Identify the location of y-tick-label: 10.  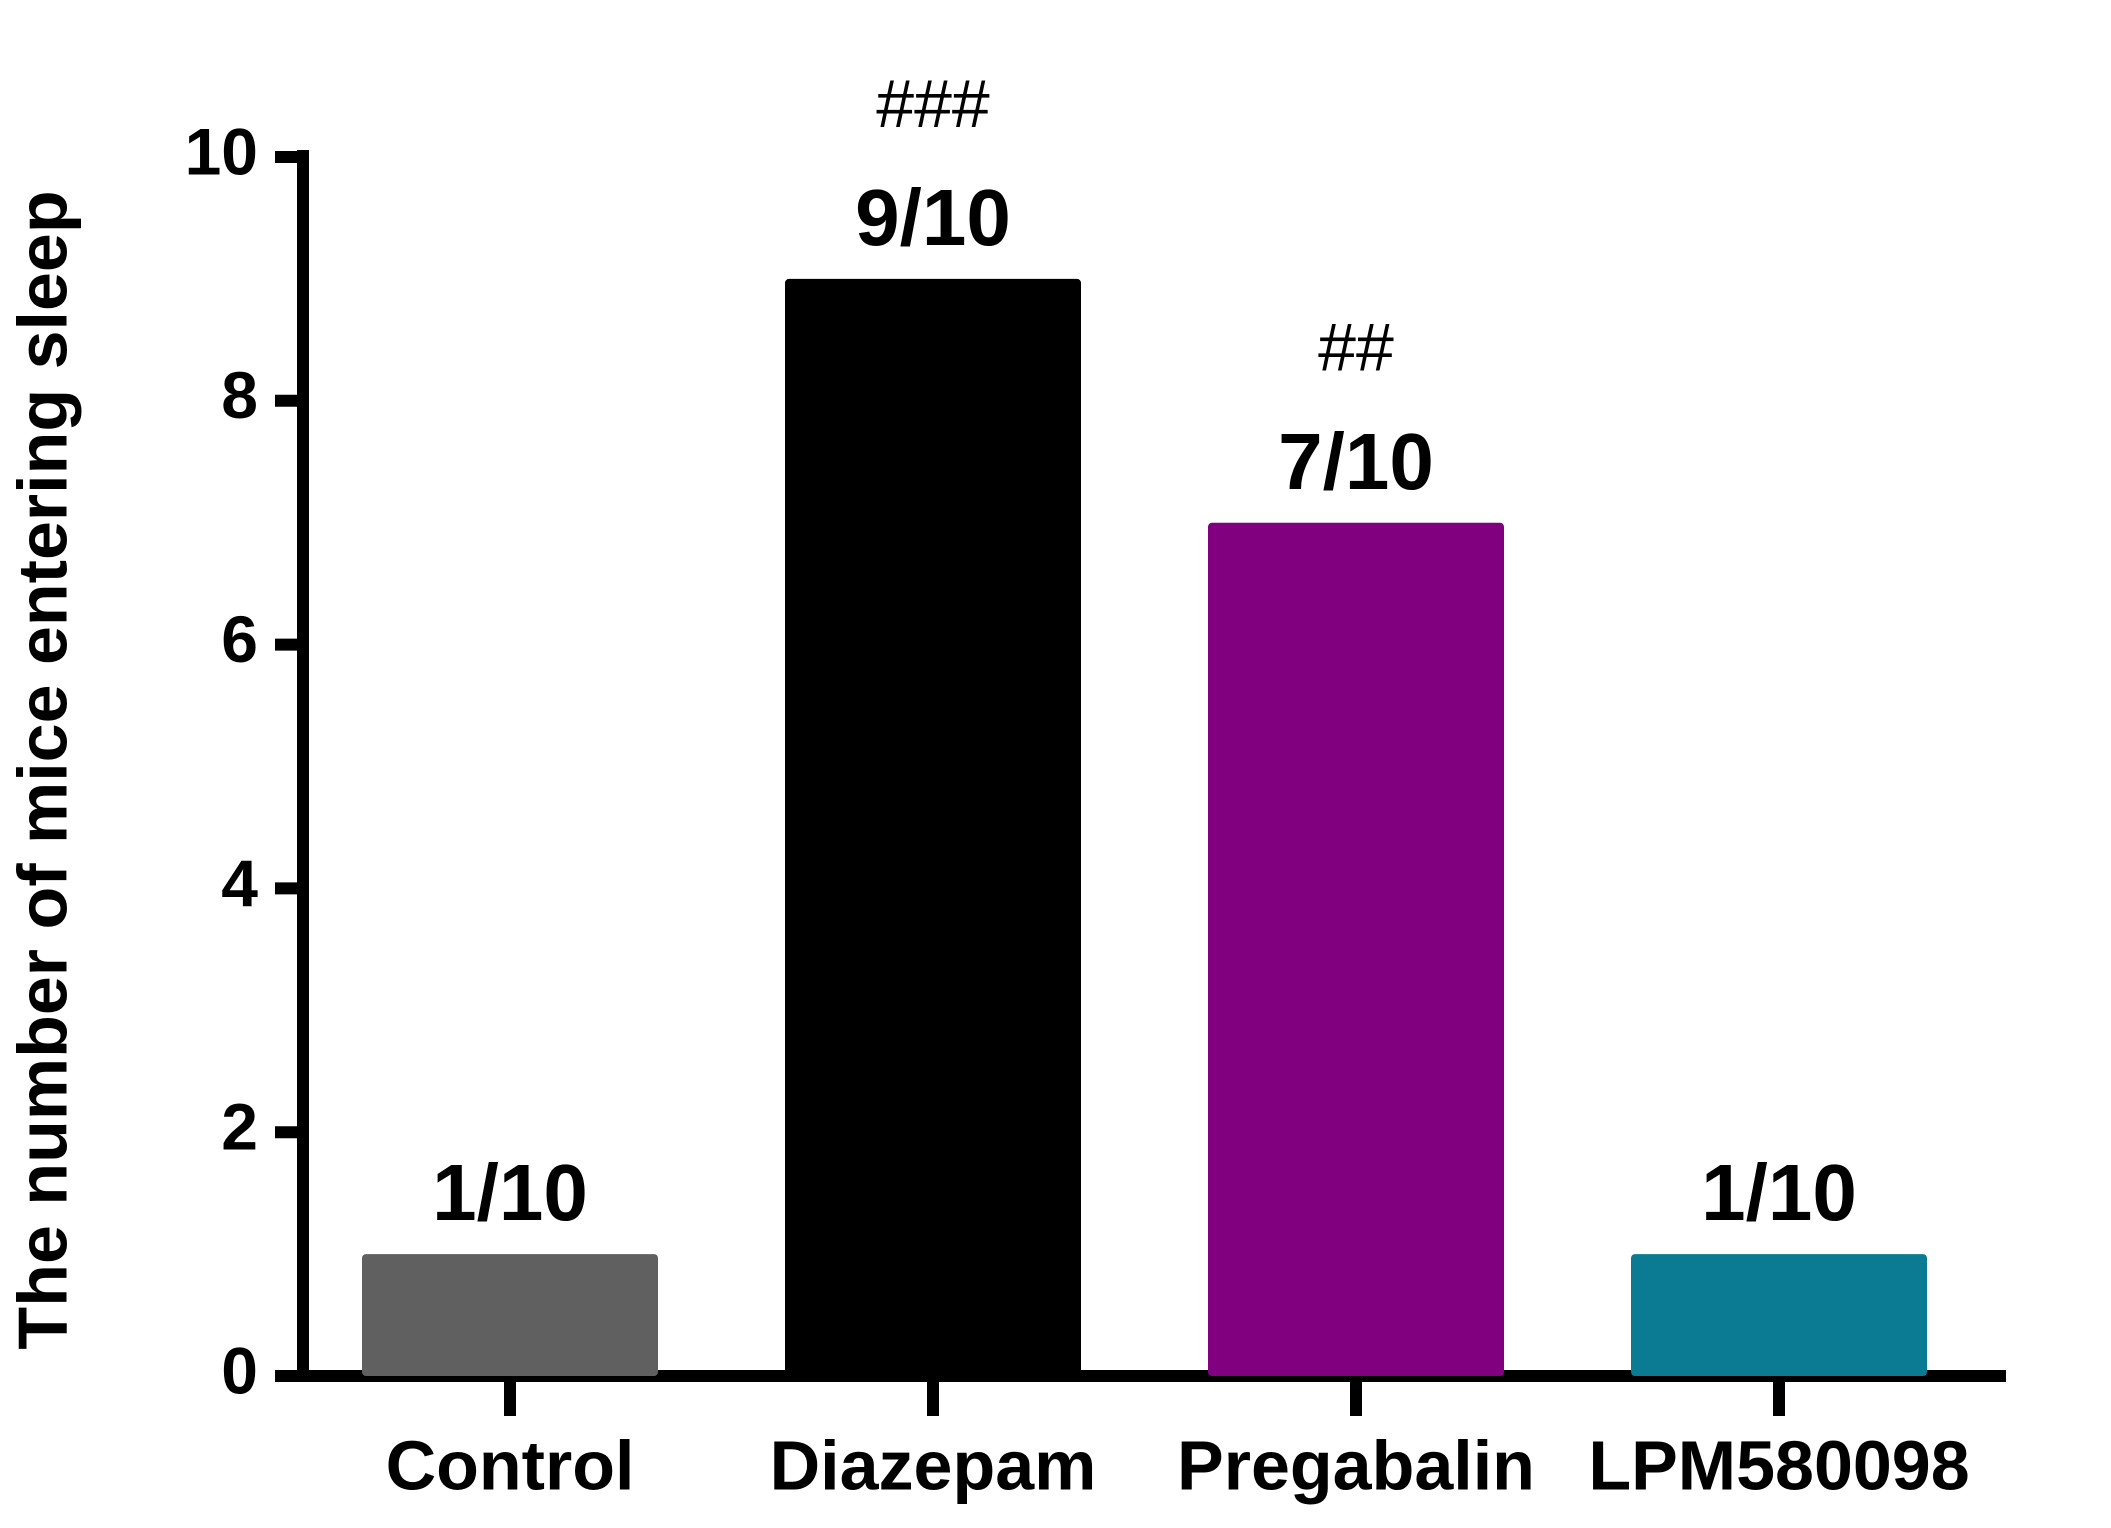
(221, 151).